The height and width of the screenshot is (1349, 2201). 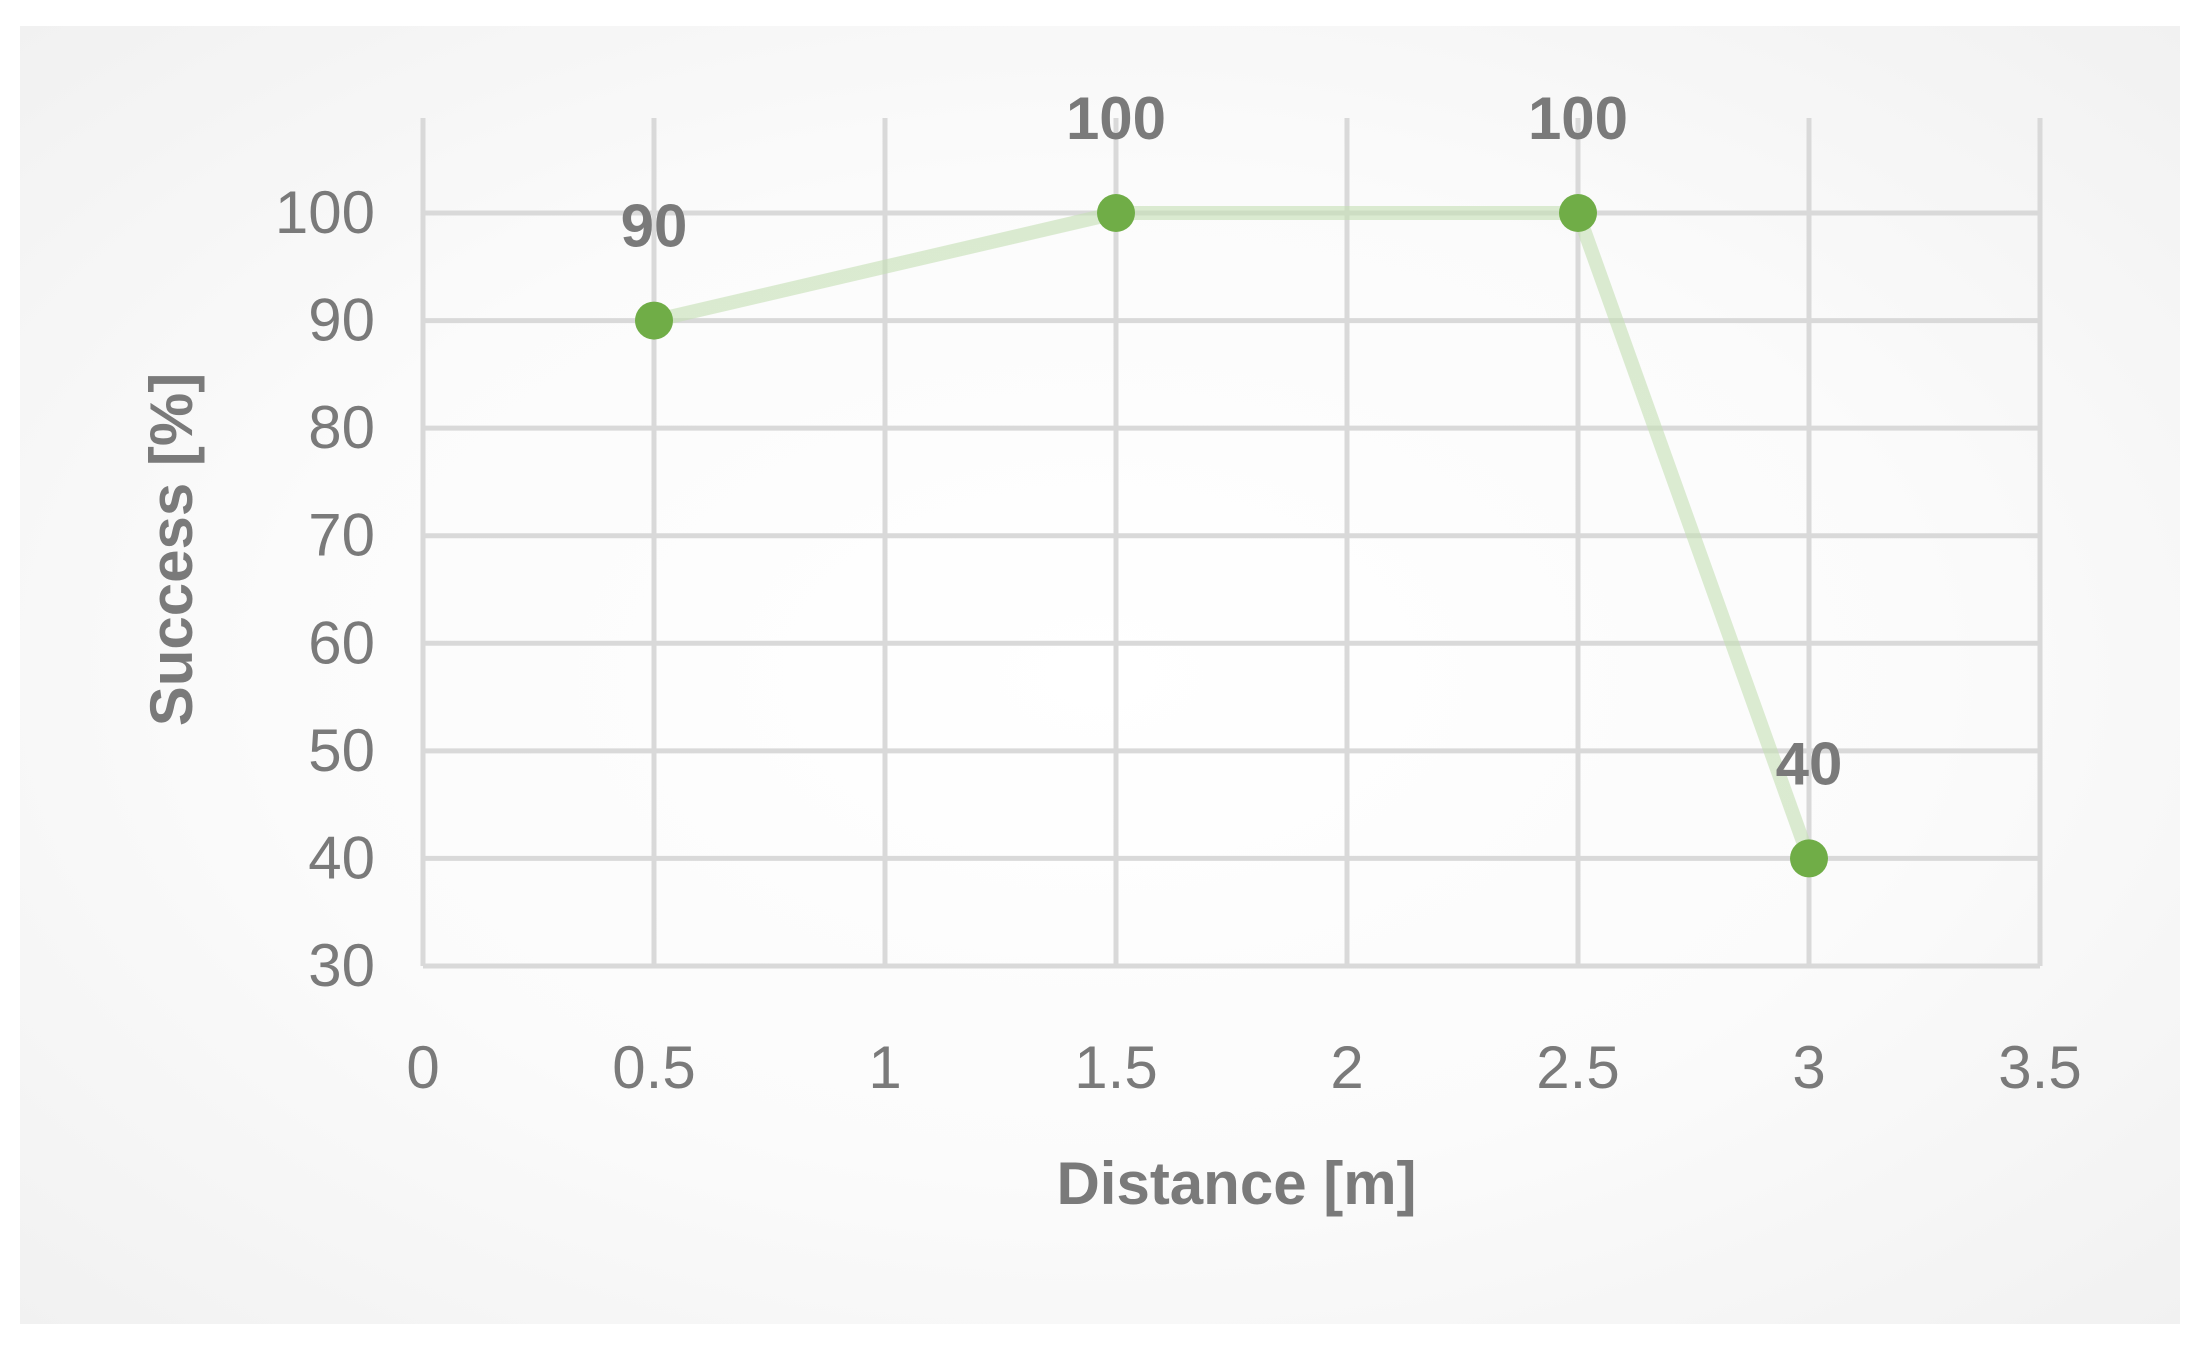 I want to click on data-label-2: 100, so click(x=1116, y=118).